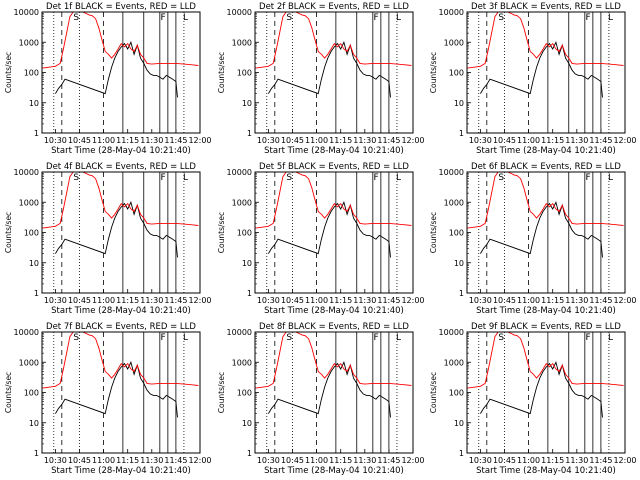 This screenshot has width=640, height=480. What do you see at coordinates (546, 167) in the screenshot?
I see `panel-title: Det 6f BLACK = Events, RED = LLD` at bounding box center [546, 167].